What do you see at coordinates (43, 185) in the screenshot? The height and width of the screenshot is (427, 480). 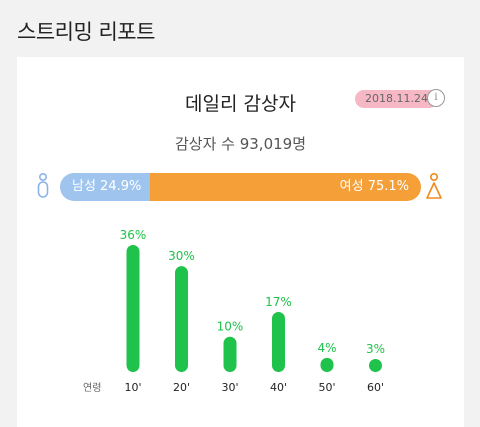 I see `male-person-icon` at bounding box center [43, 185].